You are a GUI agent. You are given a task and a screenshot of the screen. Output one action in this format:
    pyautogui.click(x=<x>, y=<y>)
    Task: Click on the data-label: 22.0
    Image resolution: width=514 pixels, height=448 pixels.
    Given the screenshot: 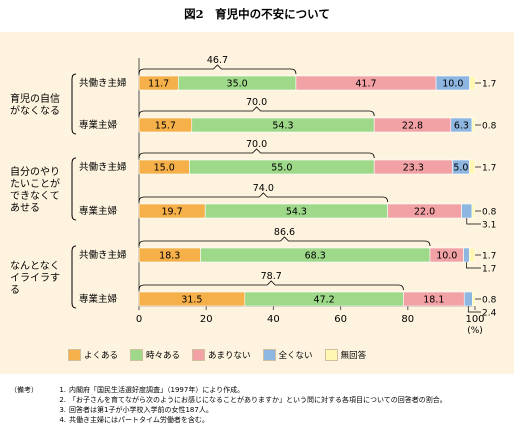 What is the action you would take?
    pyautogui.click(x=424, y=212)
    